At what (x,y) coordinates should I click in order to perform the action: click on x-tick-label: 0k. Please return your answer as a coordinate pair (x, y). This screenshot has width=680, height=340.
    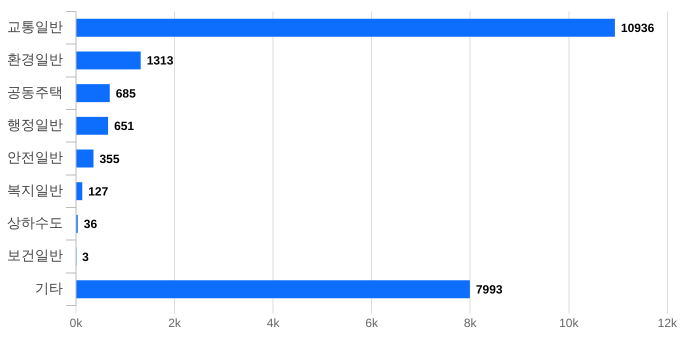
    Looking at the image, I should click on (77, 323).